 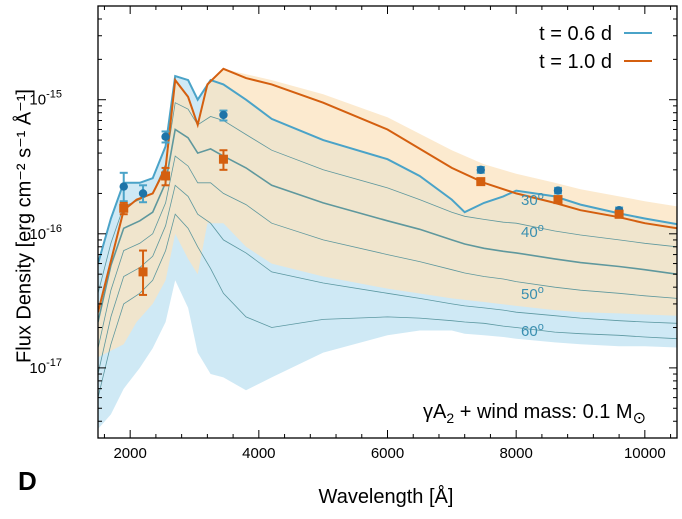 I want to click on x-tick-label-1: 4000, so click(x=258, y=453).